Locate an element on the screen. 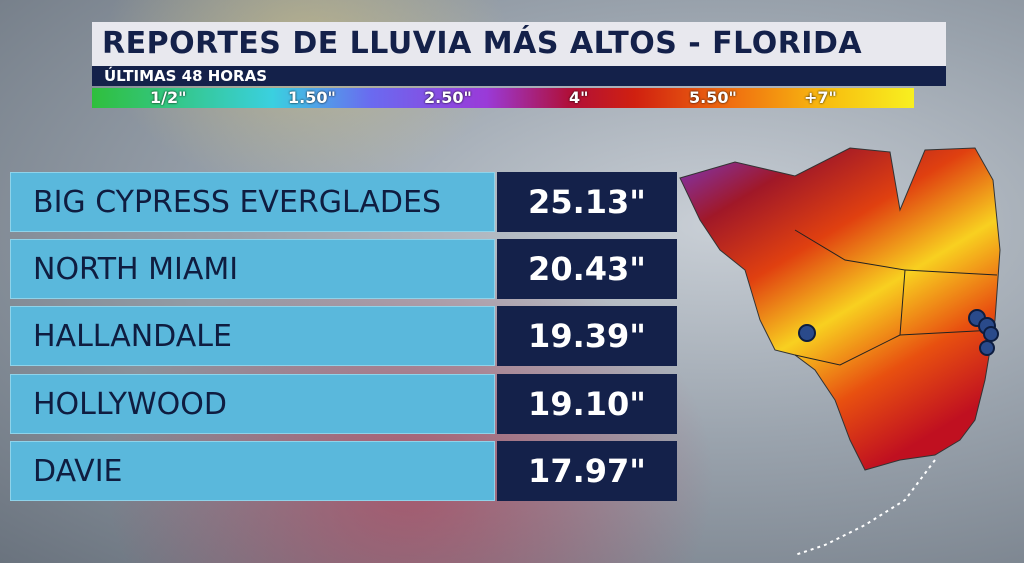 This screenshot has height=563, width=1024. scale-label: 4" is located at coordinates (579, 97).